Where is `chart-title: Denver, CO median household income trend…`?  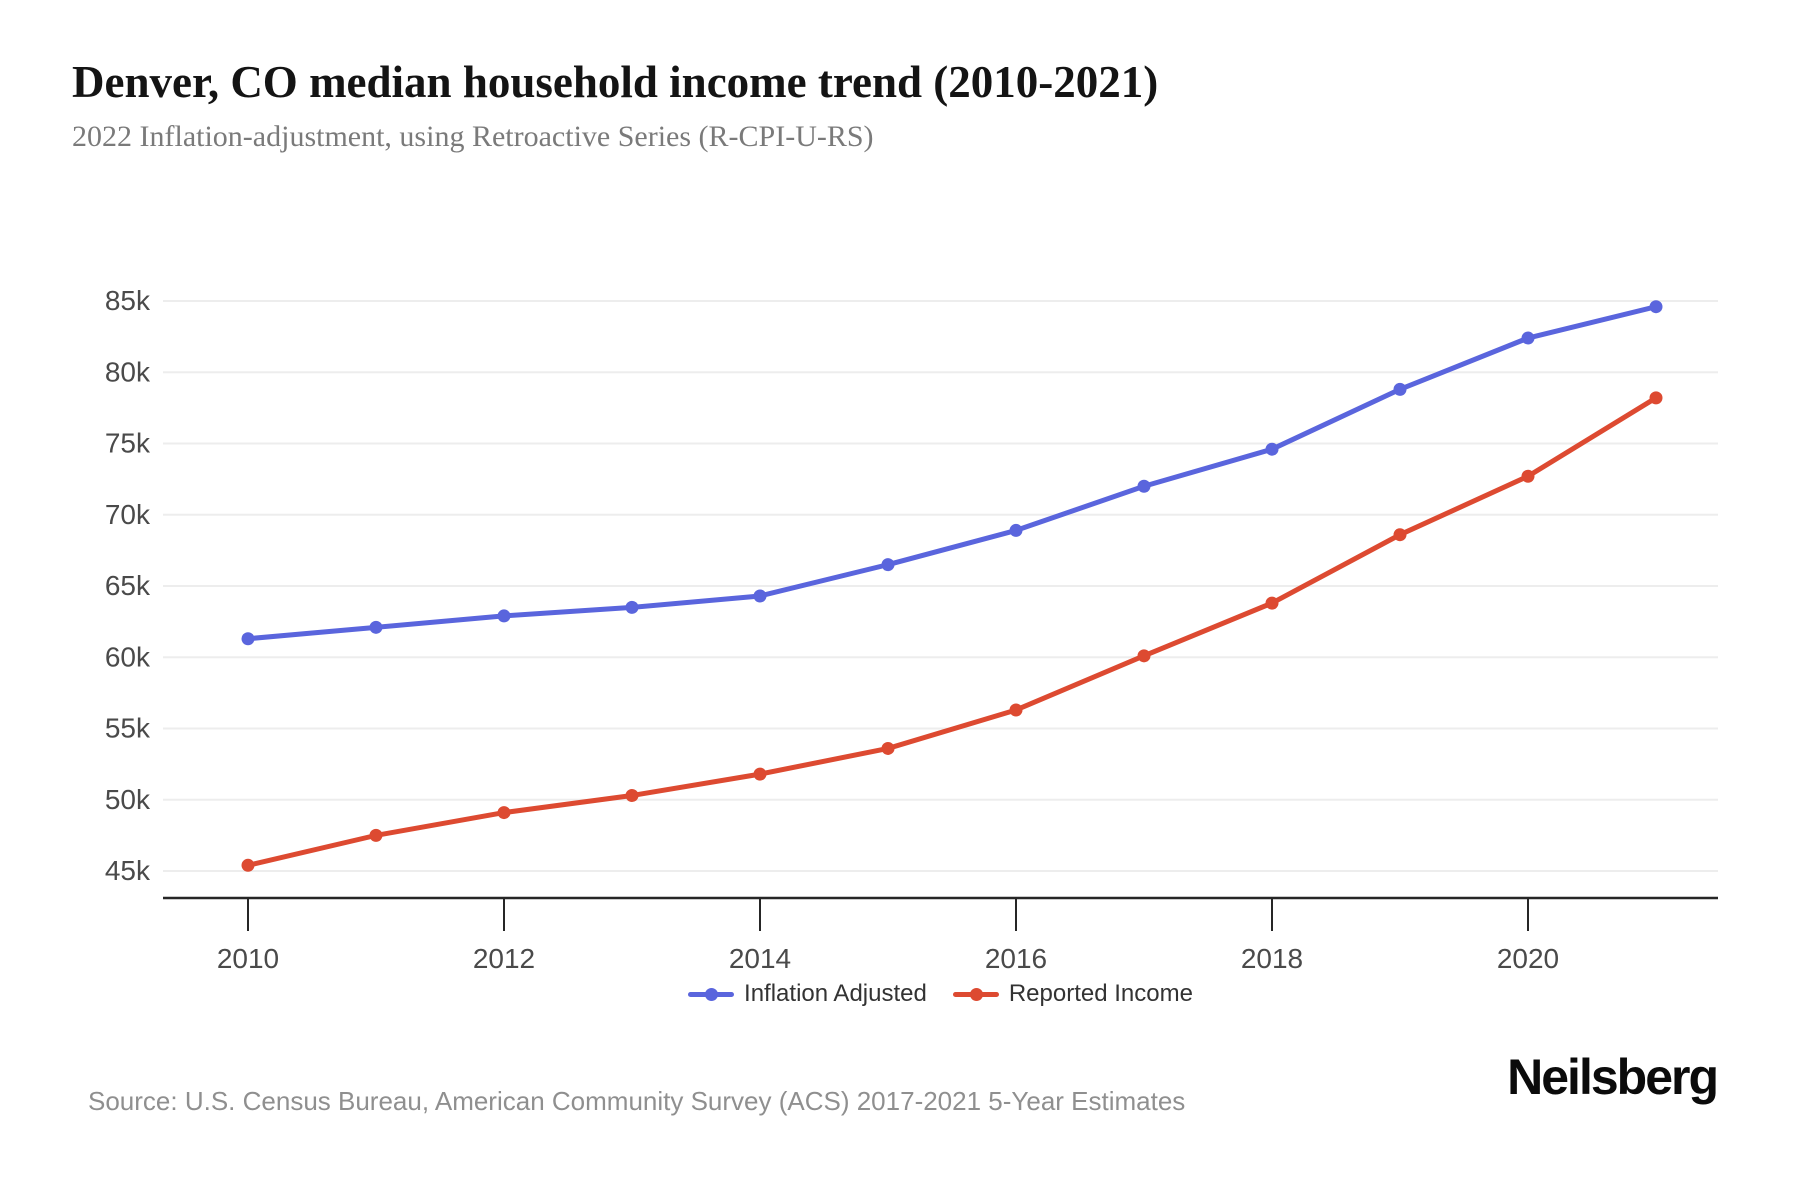
chart-title: Denver, CO median household income trend… is located at coordinates (615, 82).